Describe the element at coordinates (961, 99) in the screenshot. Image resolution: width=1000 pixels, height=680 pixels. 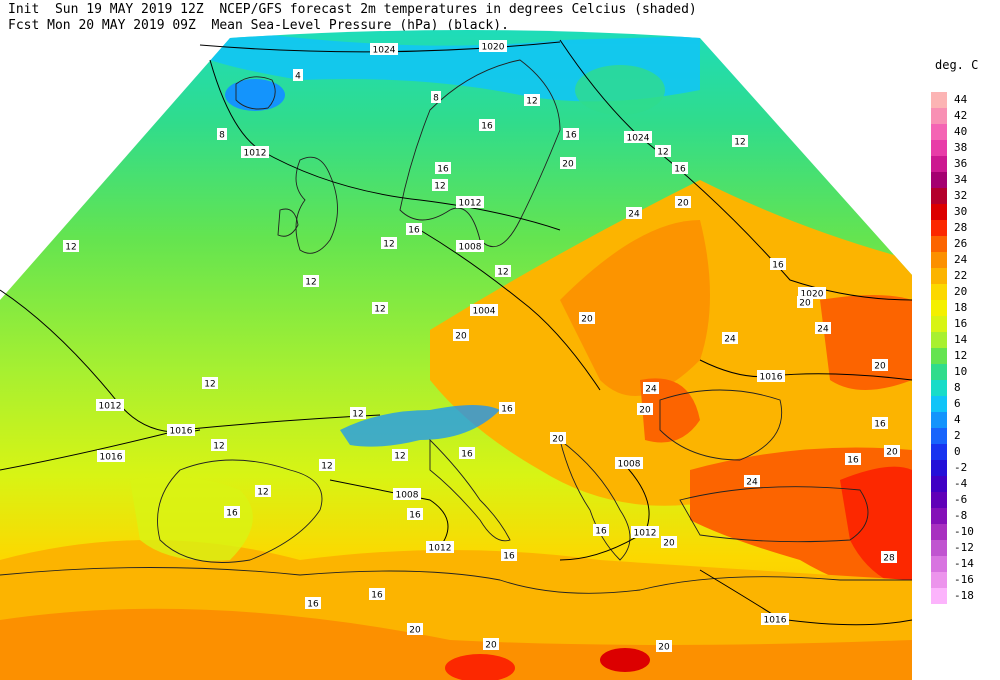
I see `legend-label: 44` at that location.